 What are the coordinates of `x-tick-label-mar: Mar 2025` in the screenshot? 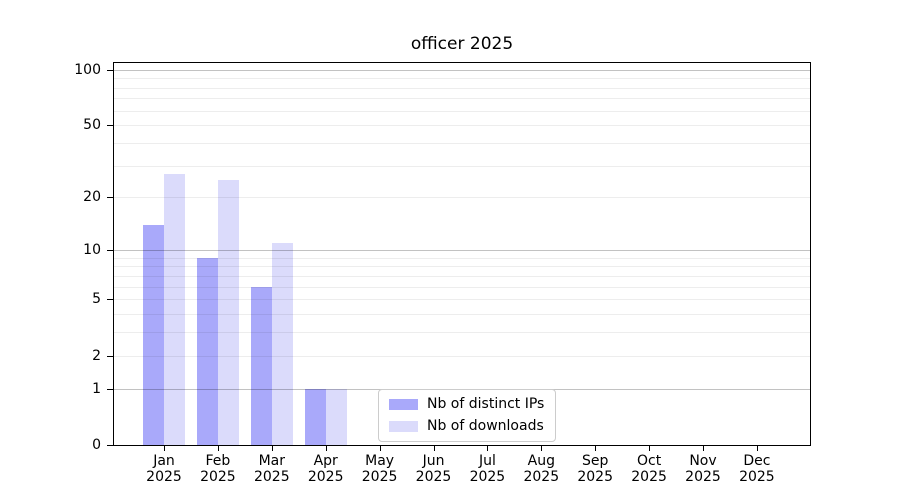 It's located at (271, 469).